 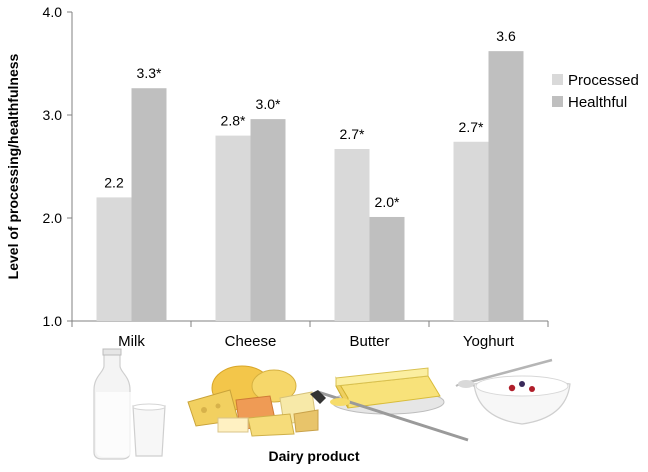 I want to click on data-label: 2.8*, so click(x=233, y=121).